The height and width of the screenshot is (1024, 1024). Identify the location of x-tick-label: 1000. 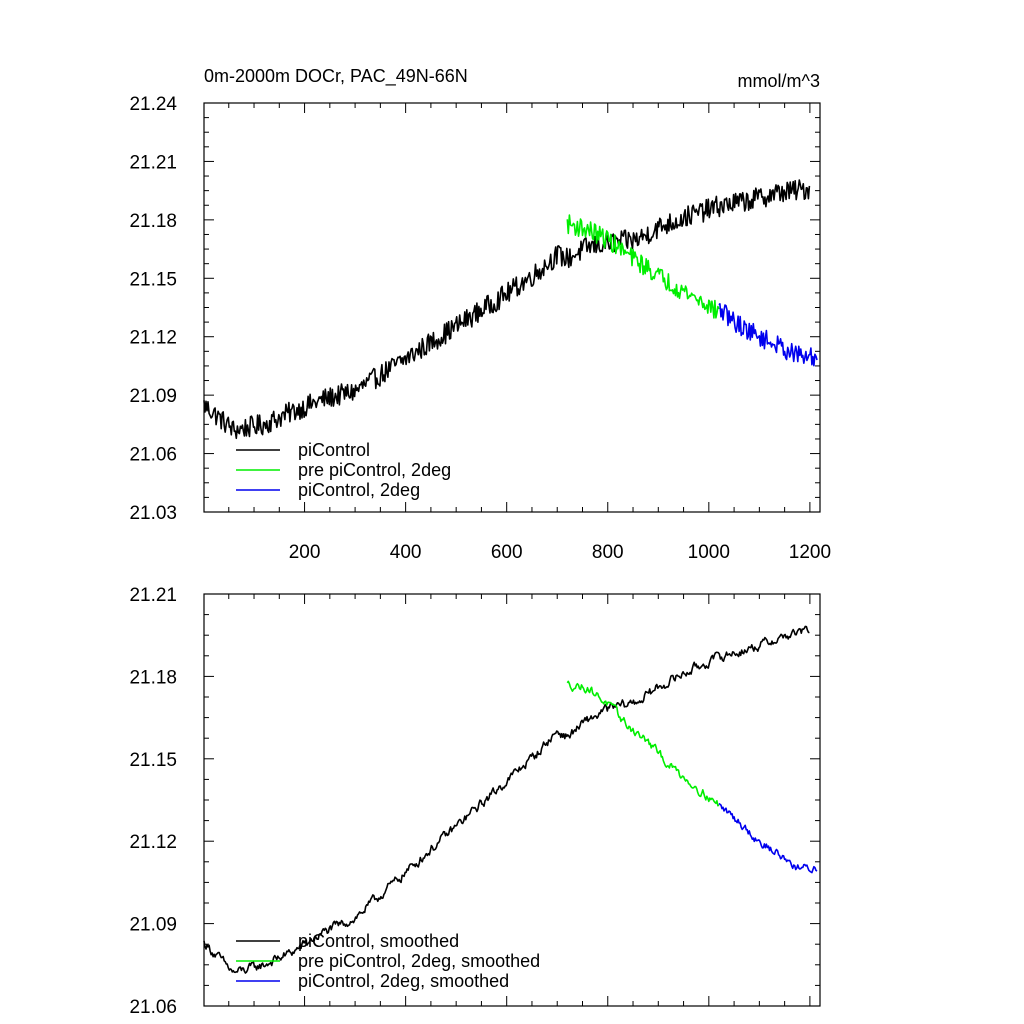
(709, 552).